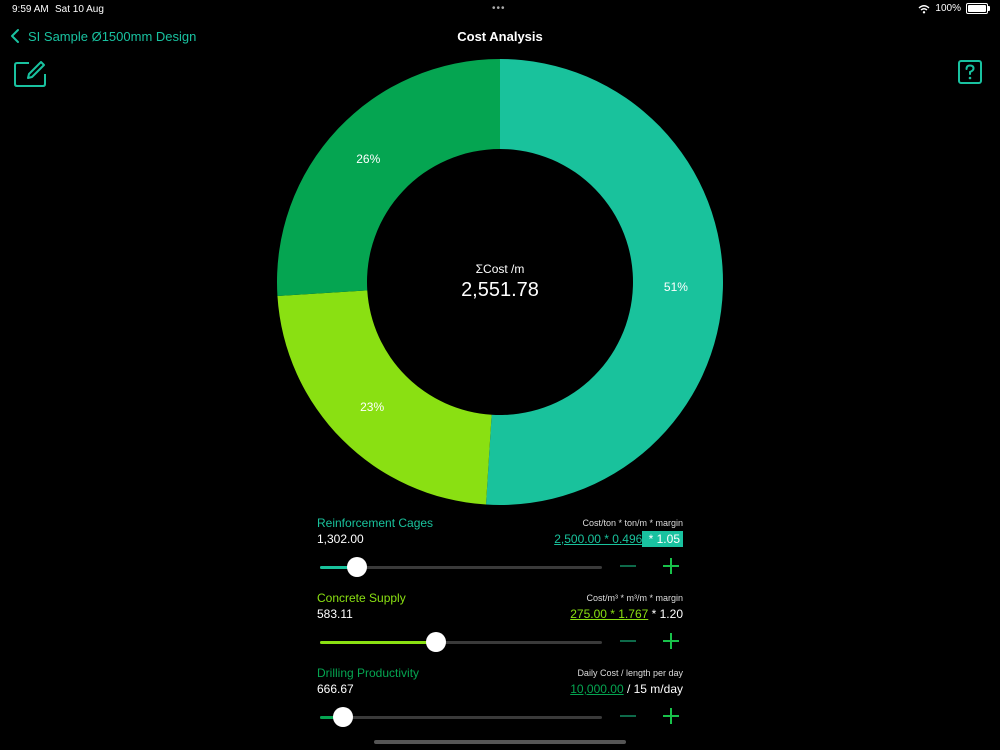 The height and width of the screenshot is (750, 1000). Describe the element at coordinates (665, 614) in the screenshot. I see `calc-tail: * 1.20` at that location.